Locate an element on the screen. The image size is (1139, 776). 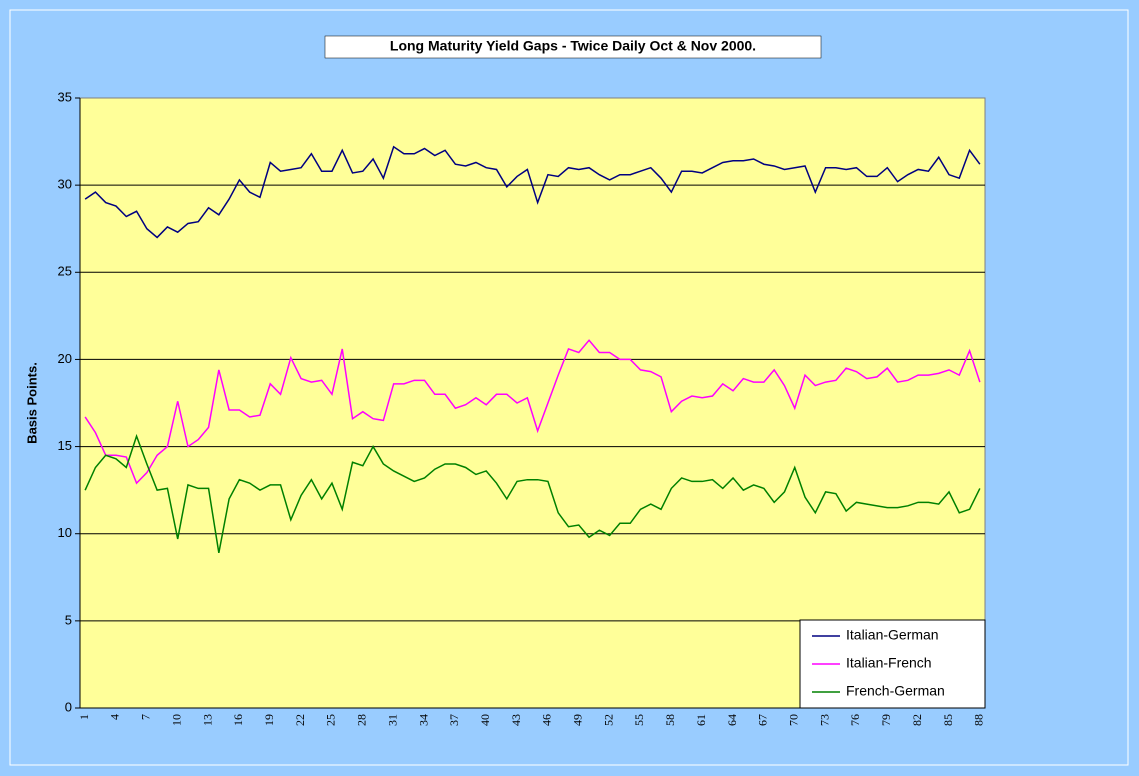
x-tick-label: 76 is located at coordinates (855, 720).